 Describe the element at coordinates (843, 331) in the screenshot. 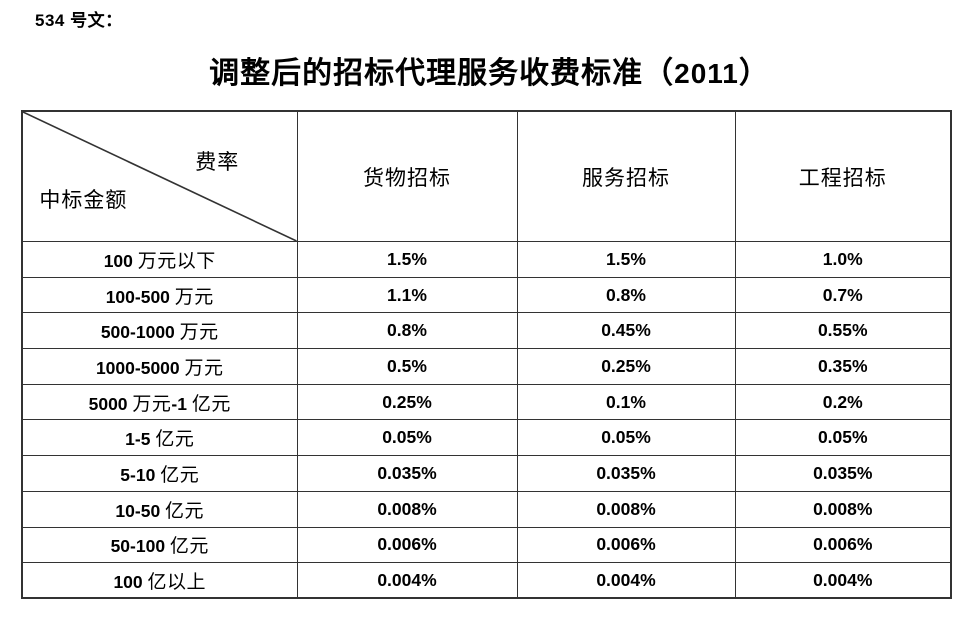

I see `rate-cell: 0.55%` at that location.